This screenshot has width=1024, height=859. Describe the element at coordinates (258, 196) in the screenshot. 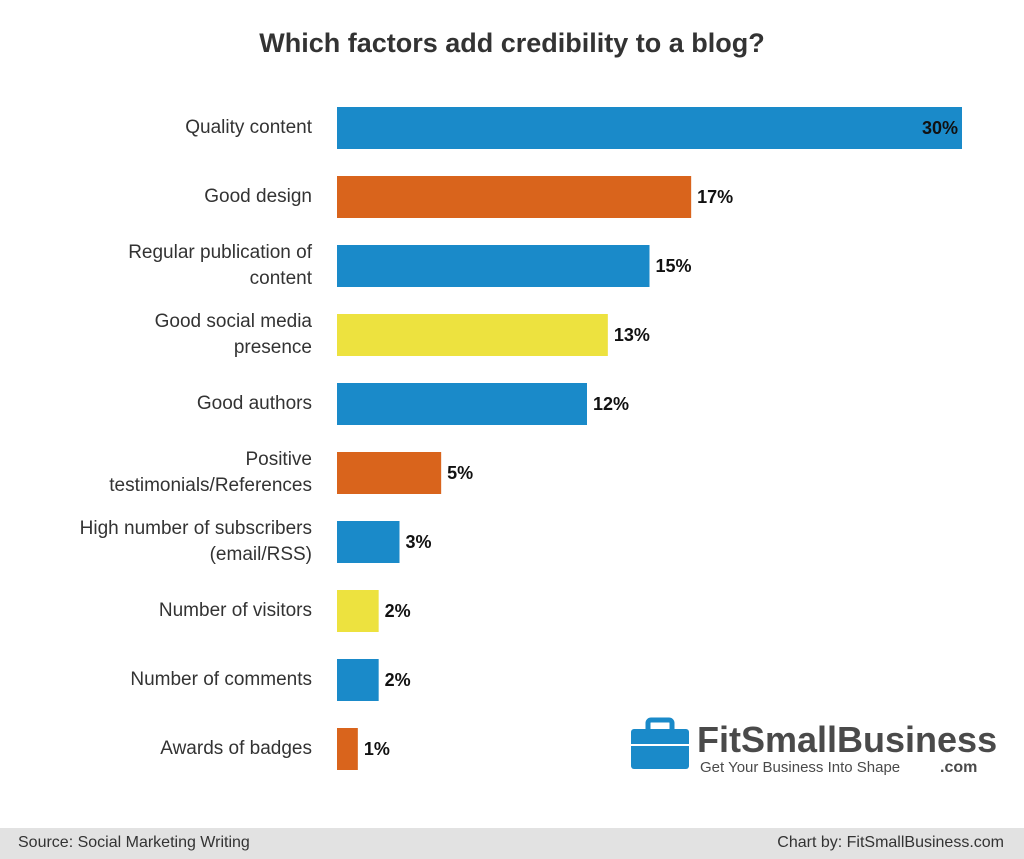

I see `category-label: Good design` at that location.